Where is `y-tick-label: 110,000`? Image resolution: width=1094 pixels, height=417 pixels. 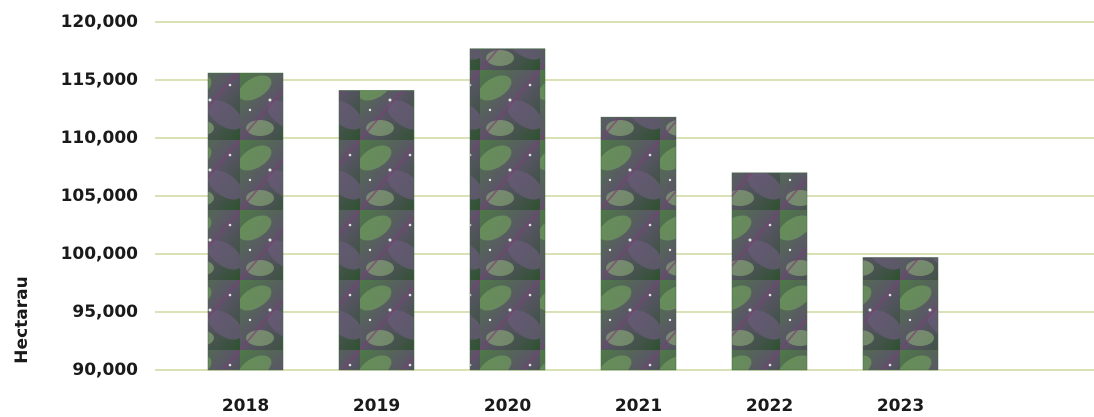
y-tick-label: 110,000 is located at coordinates (100, 138).